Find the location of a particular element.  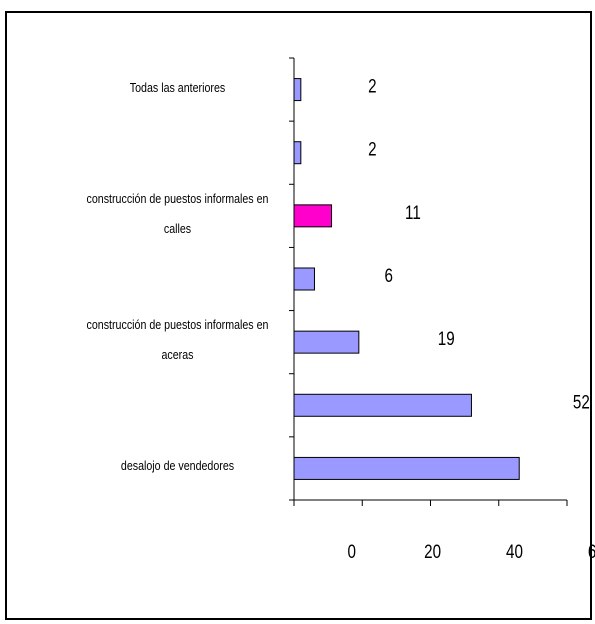

value-label: 6 is located at coordinates (389, 275).